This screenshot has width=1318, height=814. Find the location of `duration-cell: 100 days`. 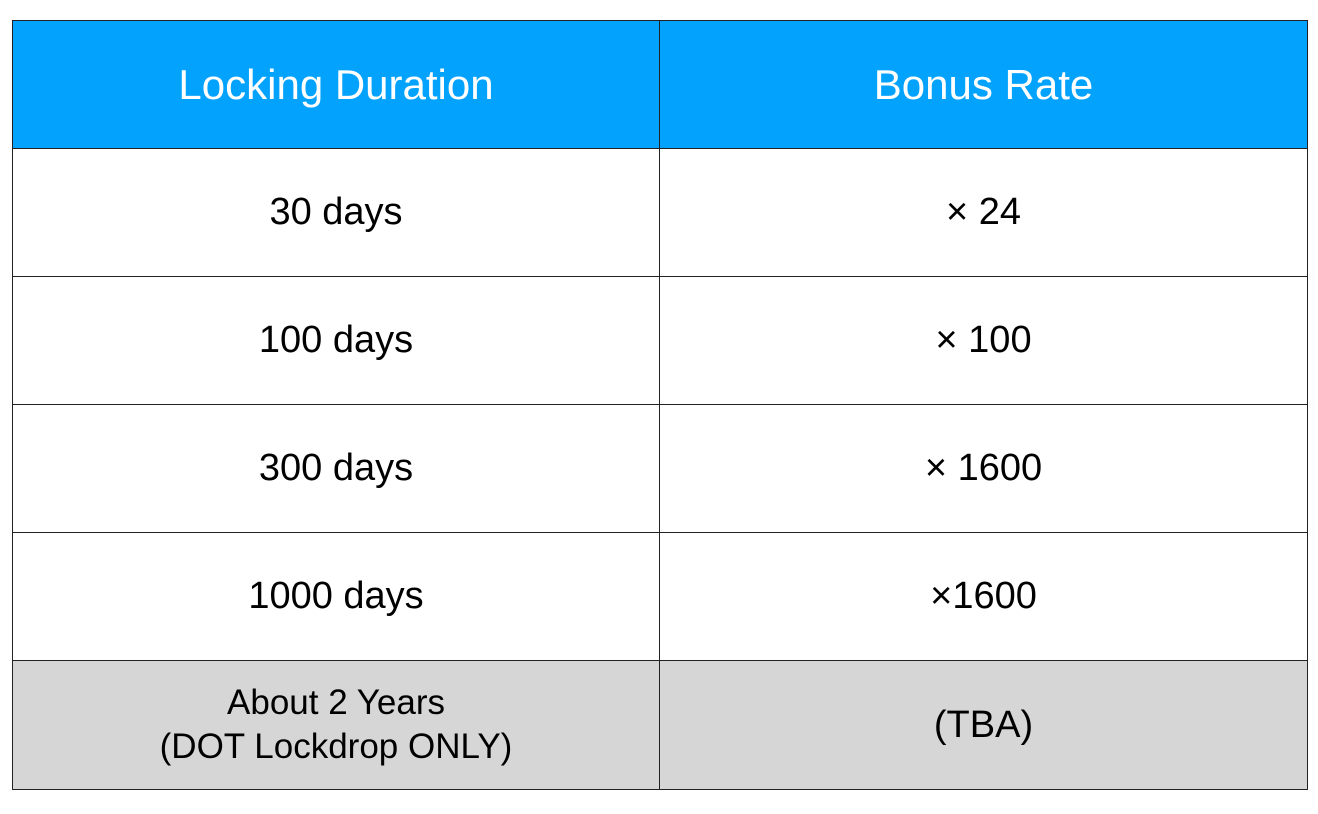

duration-cell: 100 days is located at coordinates (336, 340).